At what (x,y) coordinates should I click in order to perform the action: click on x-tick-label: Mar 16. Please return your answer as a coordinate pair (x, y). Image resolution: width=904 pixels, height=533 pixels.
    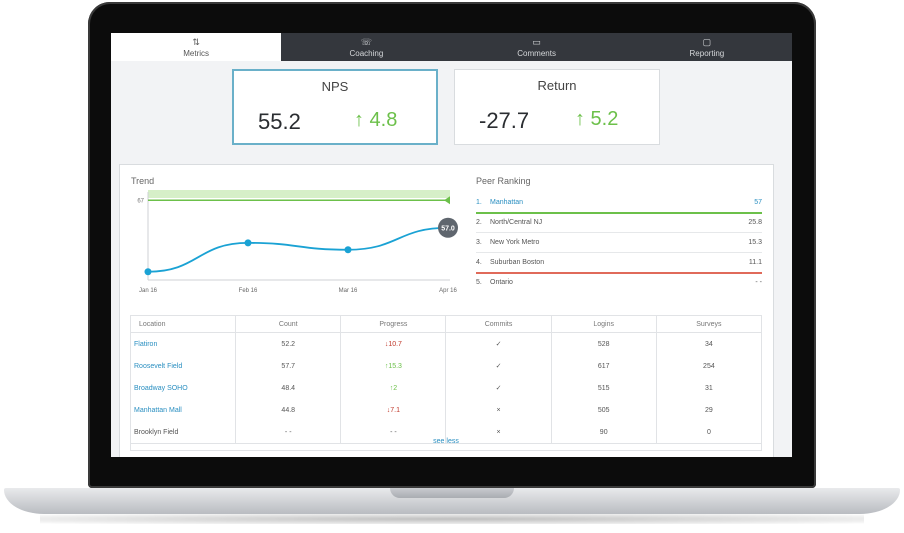
    Looking at the image, I should click on (348, 291).